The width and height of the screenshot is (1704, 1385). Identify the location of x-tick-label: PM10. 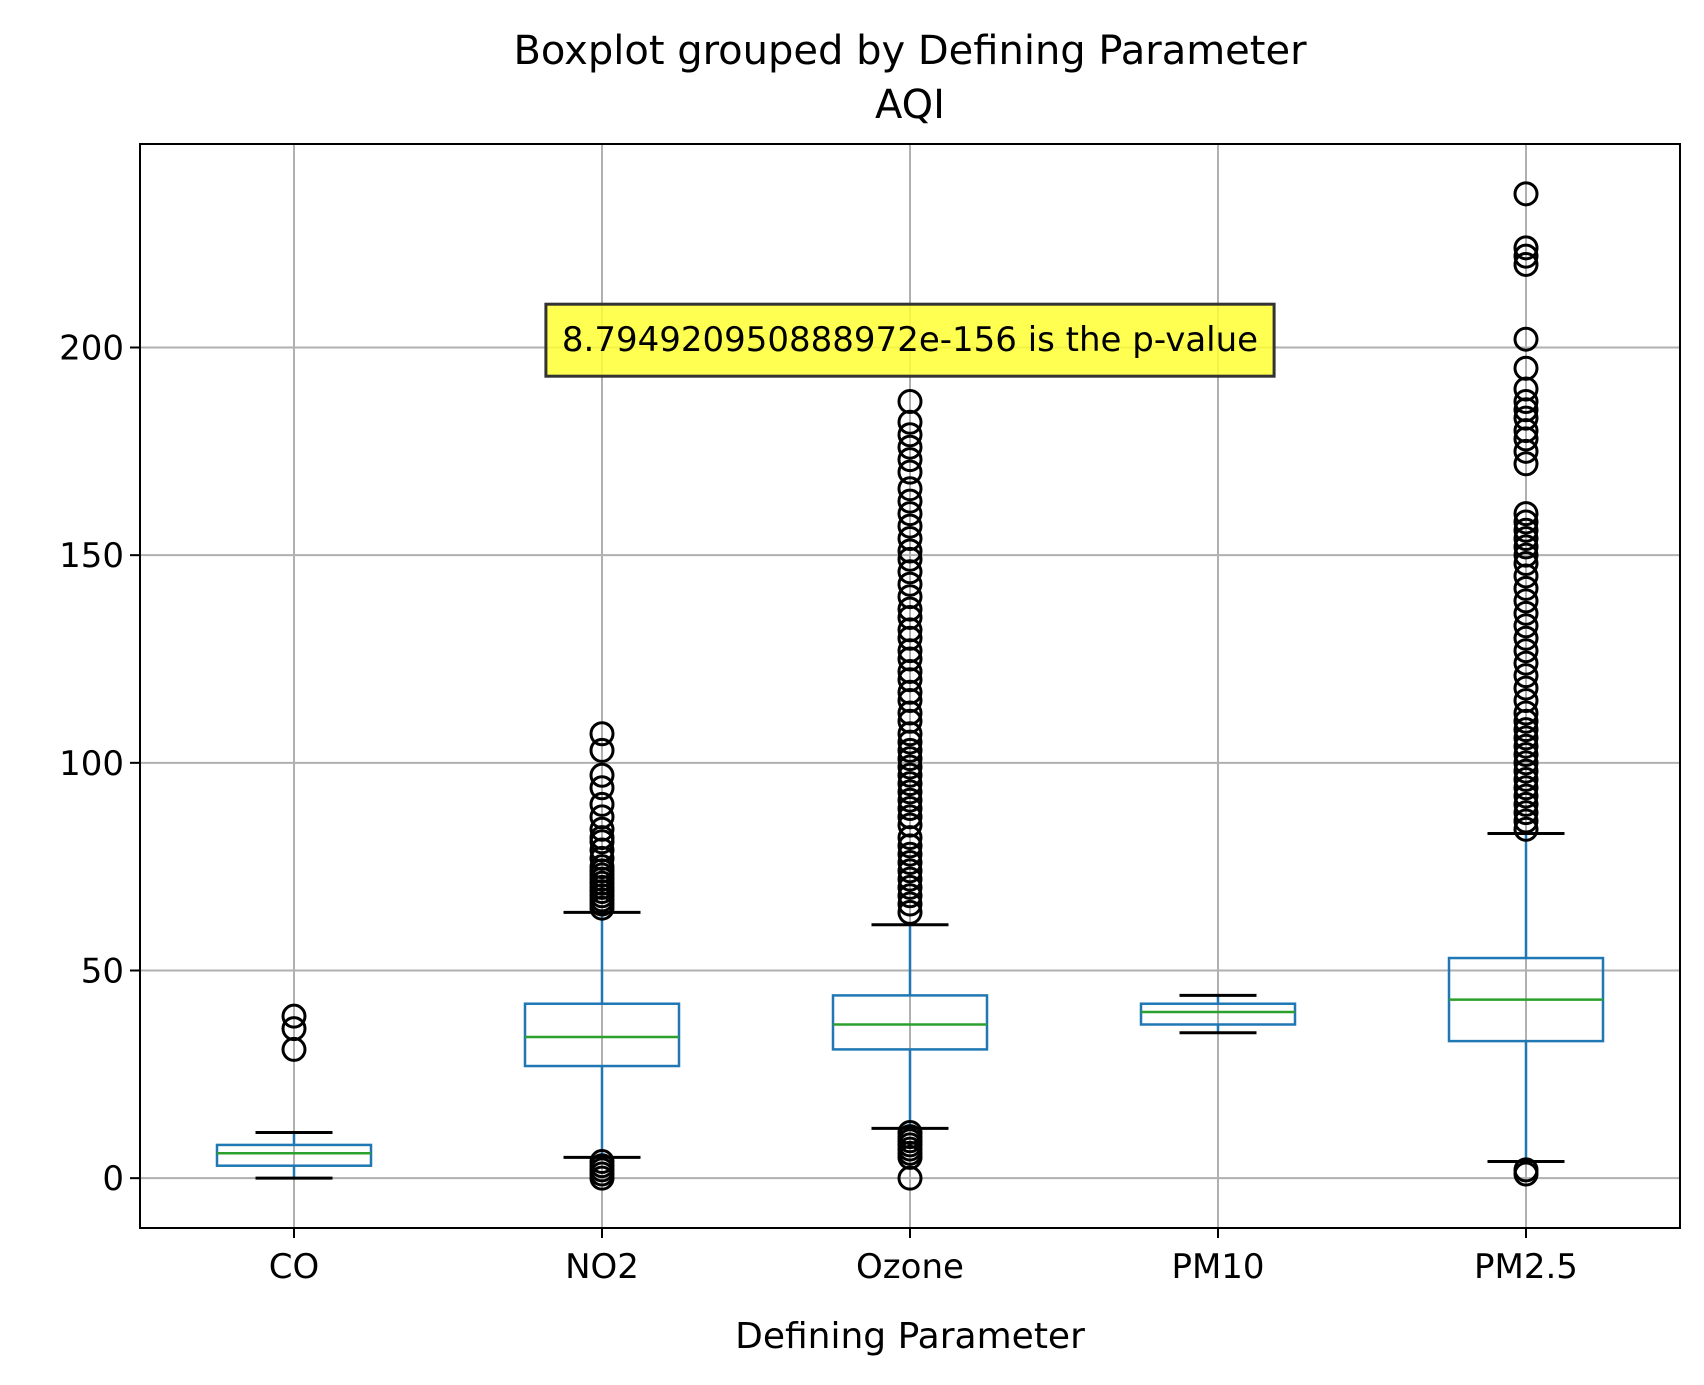
(1217, 1267).